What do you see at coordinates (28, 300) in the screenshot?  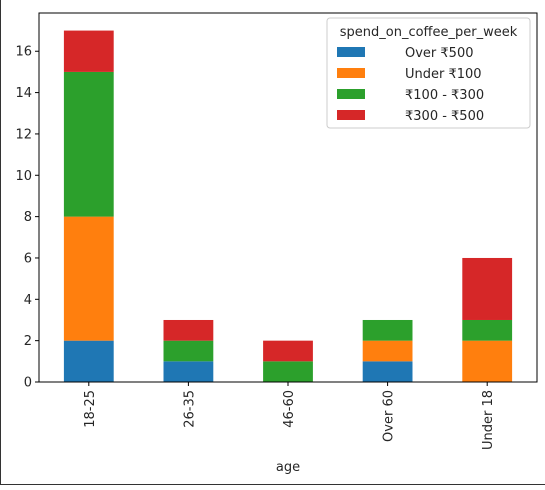 I see `y-tick-label: 4` at bounding box center [28, 300].